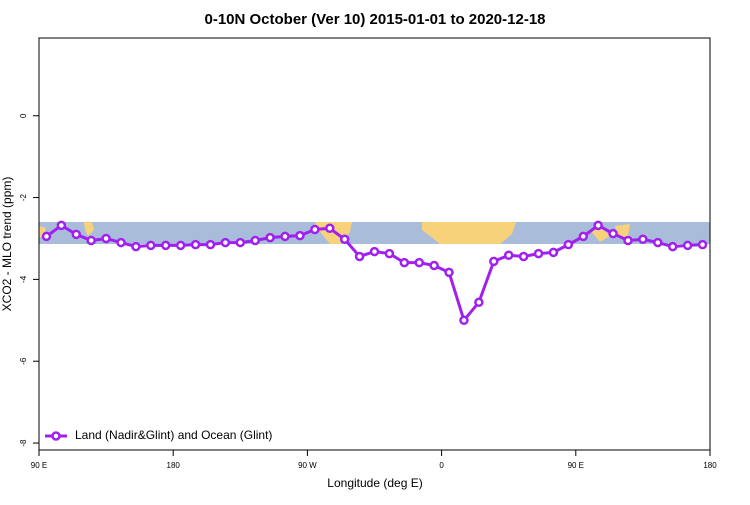 This screenshot has width=750, height=505. What do you see at coordinates (173, 435) in the screenshot?
I see `legend-label: Land (Nadir&Glint) and Ocean (Glint)` at bounding box center [173, 435].